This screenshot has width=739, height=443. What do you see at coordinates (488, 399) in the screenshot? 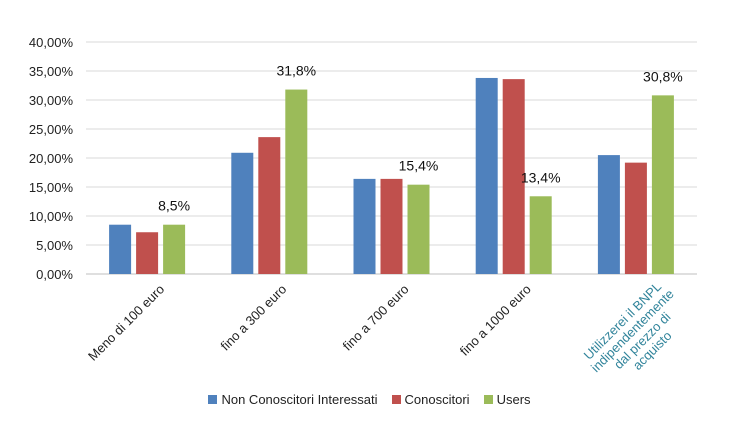
I see `legend-swatch-users` at bounding box center [488, 399].